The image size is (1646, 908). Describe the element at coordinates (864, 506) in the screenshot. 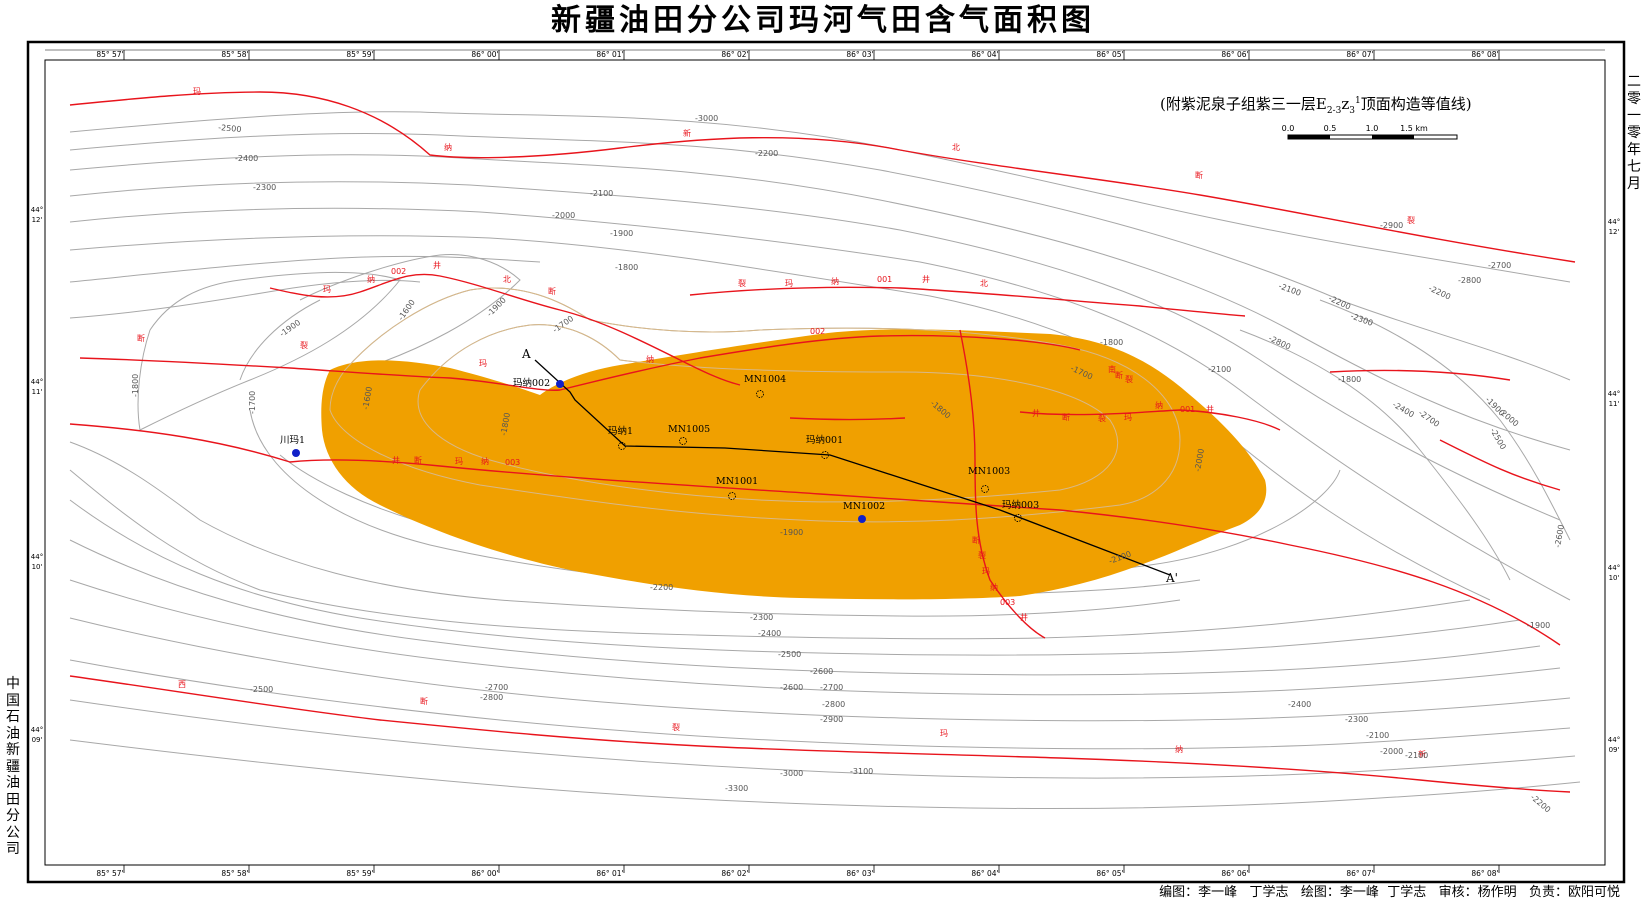

I see `well-label: MN1002` at that location.